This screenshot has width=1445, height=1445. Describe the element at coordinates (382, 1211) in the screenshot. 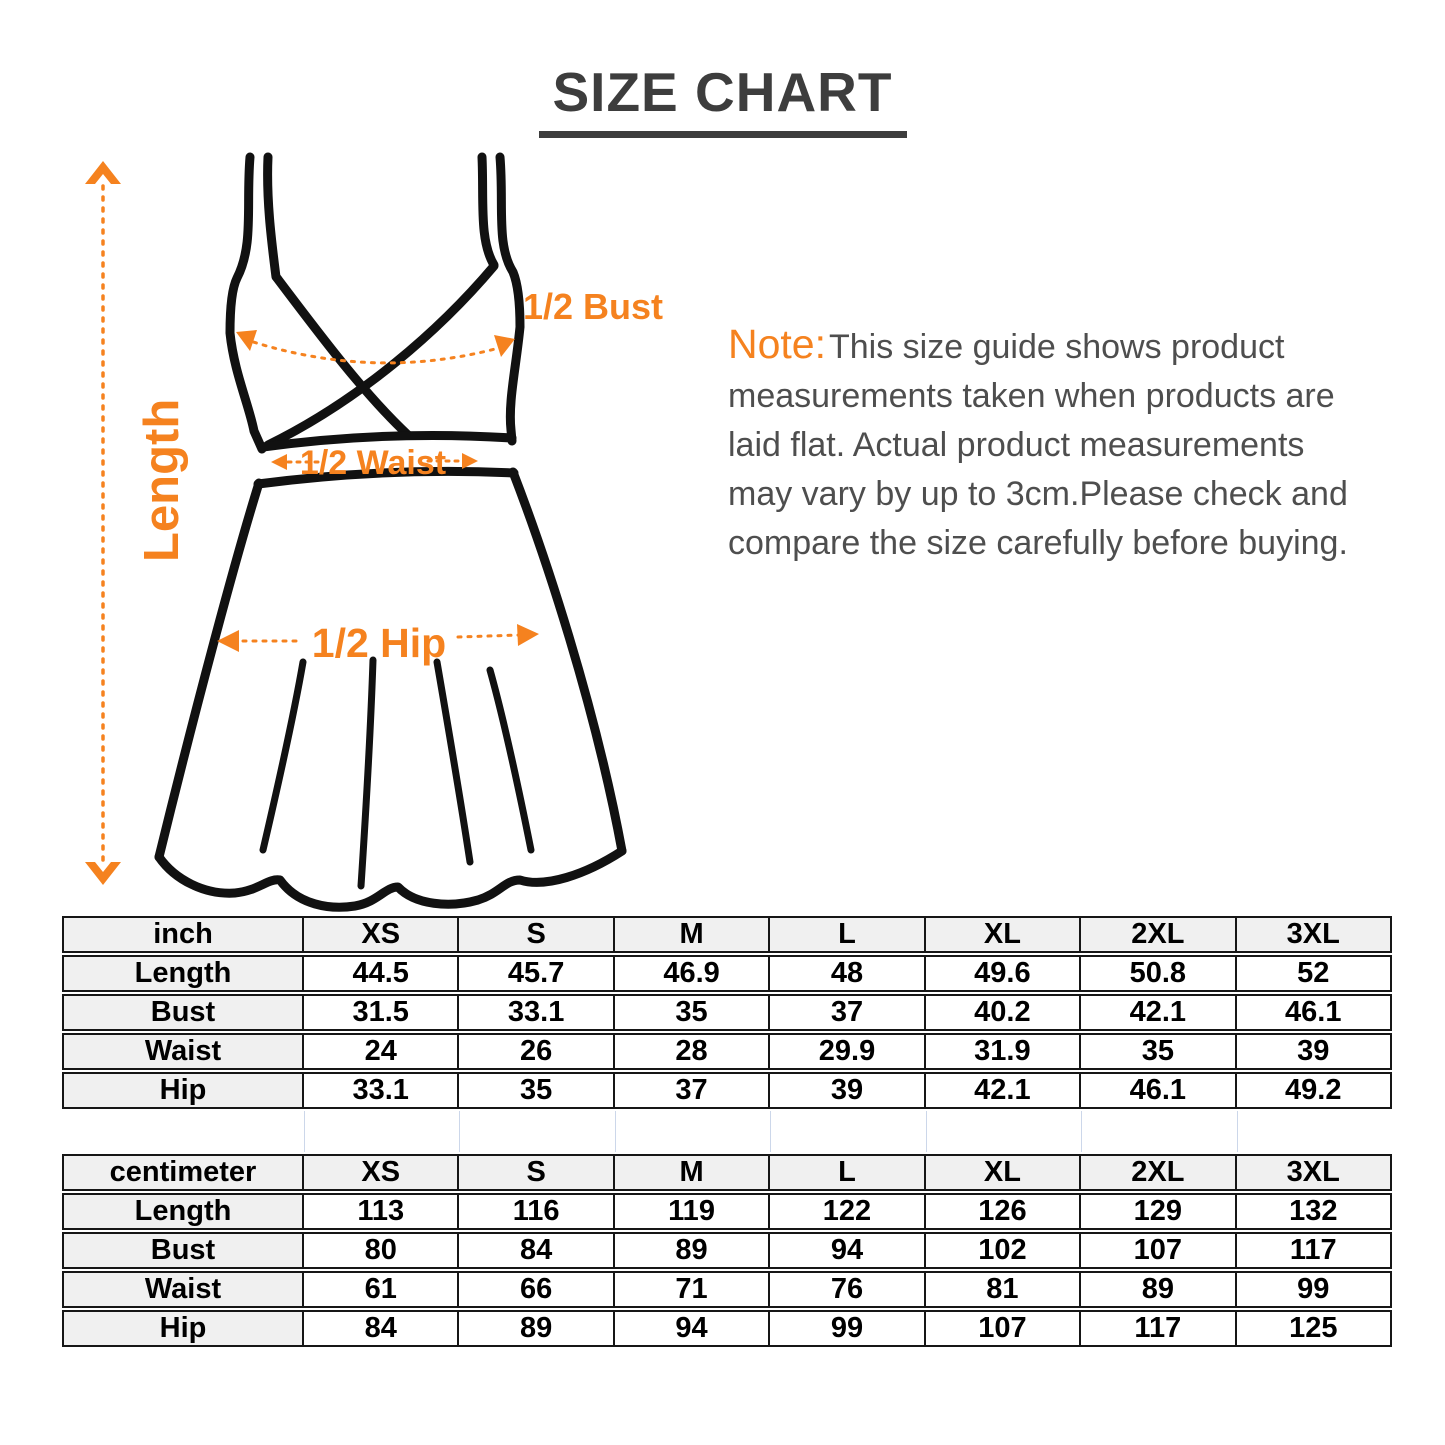

I see `size-cell: 113` at that location.